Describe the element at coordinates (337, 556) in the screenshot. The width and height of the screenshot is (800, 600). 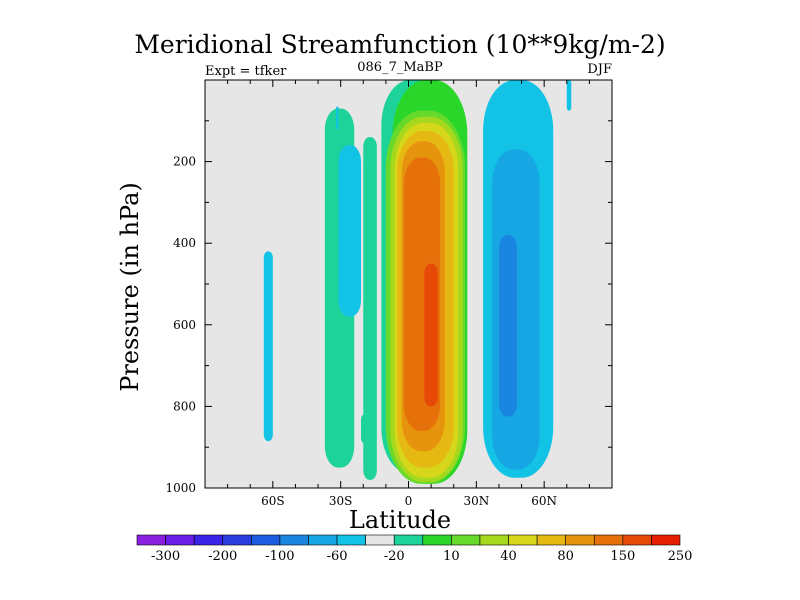
I see `colorbar-label: -60` at that location.